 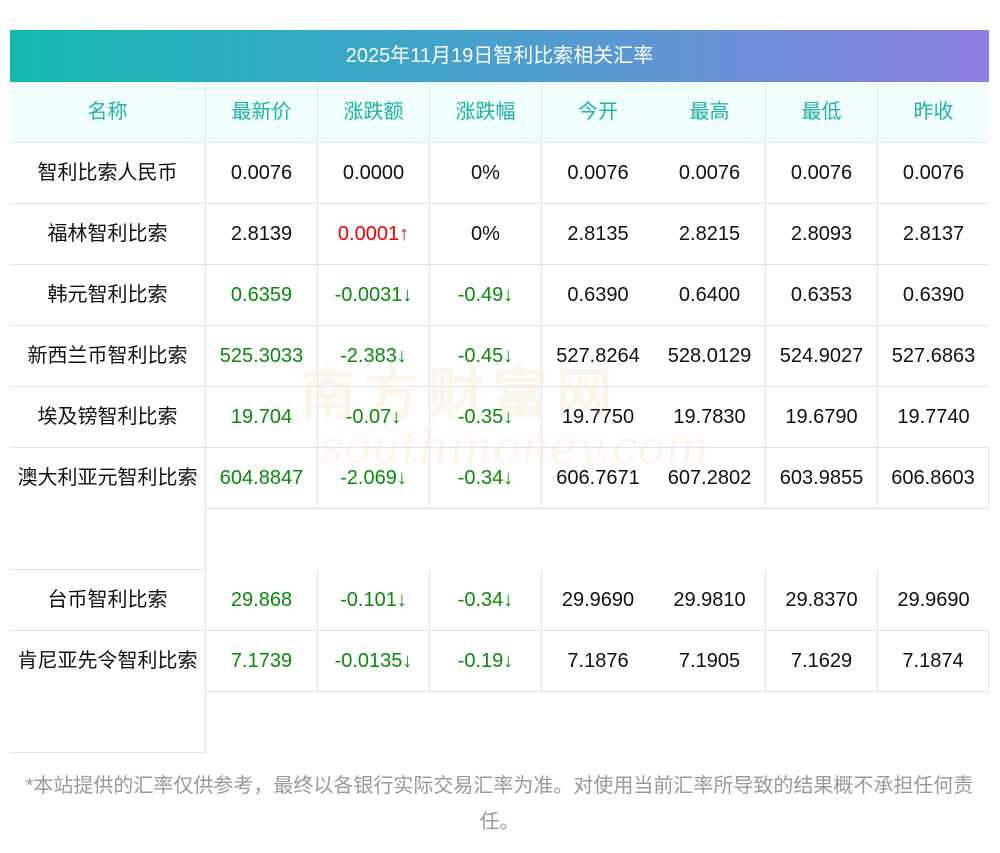 What do you see at coordinates (598, 173) in the screenshot?
I see `cell-open: 0.0076` at bounding box center [598, 173].